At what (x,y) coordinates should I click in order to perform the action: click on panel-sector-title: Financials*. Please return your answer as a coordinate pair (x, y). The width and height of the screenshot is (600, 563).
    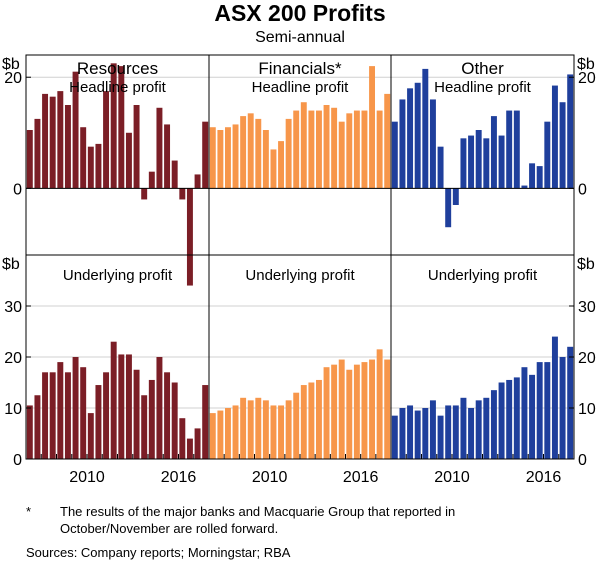
    Looking at the image, I should click on (300, 68).